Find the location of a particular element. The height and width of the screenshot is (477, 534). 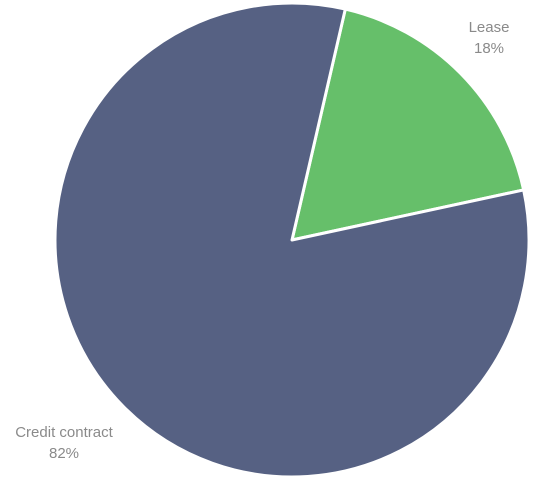

slice-value-lease: 18% is located at coordinates (489, 48).